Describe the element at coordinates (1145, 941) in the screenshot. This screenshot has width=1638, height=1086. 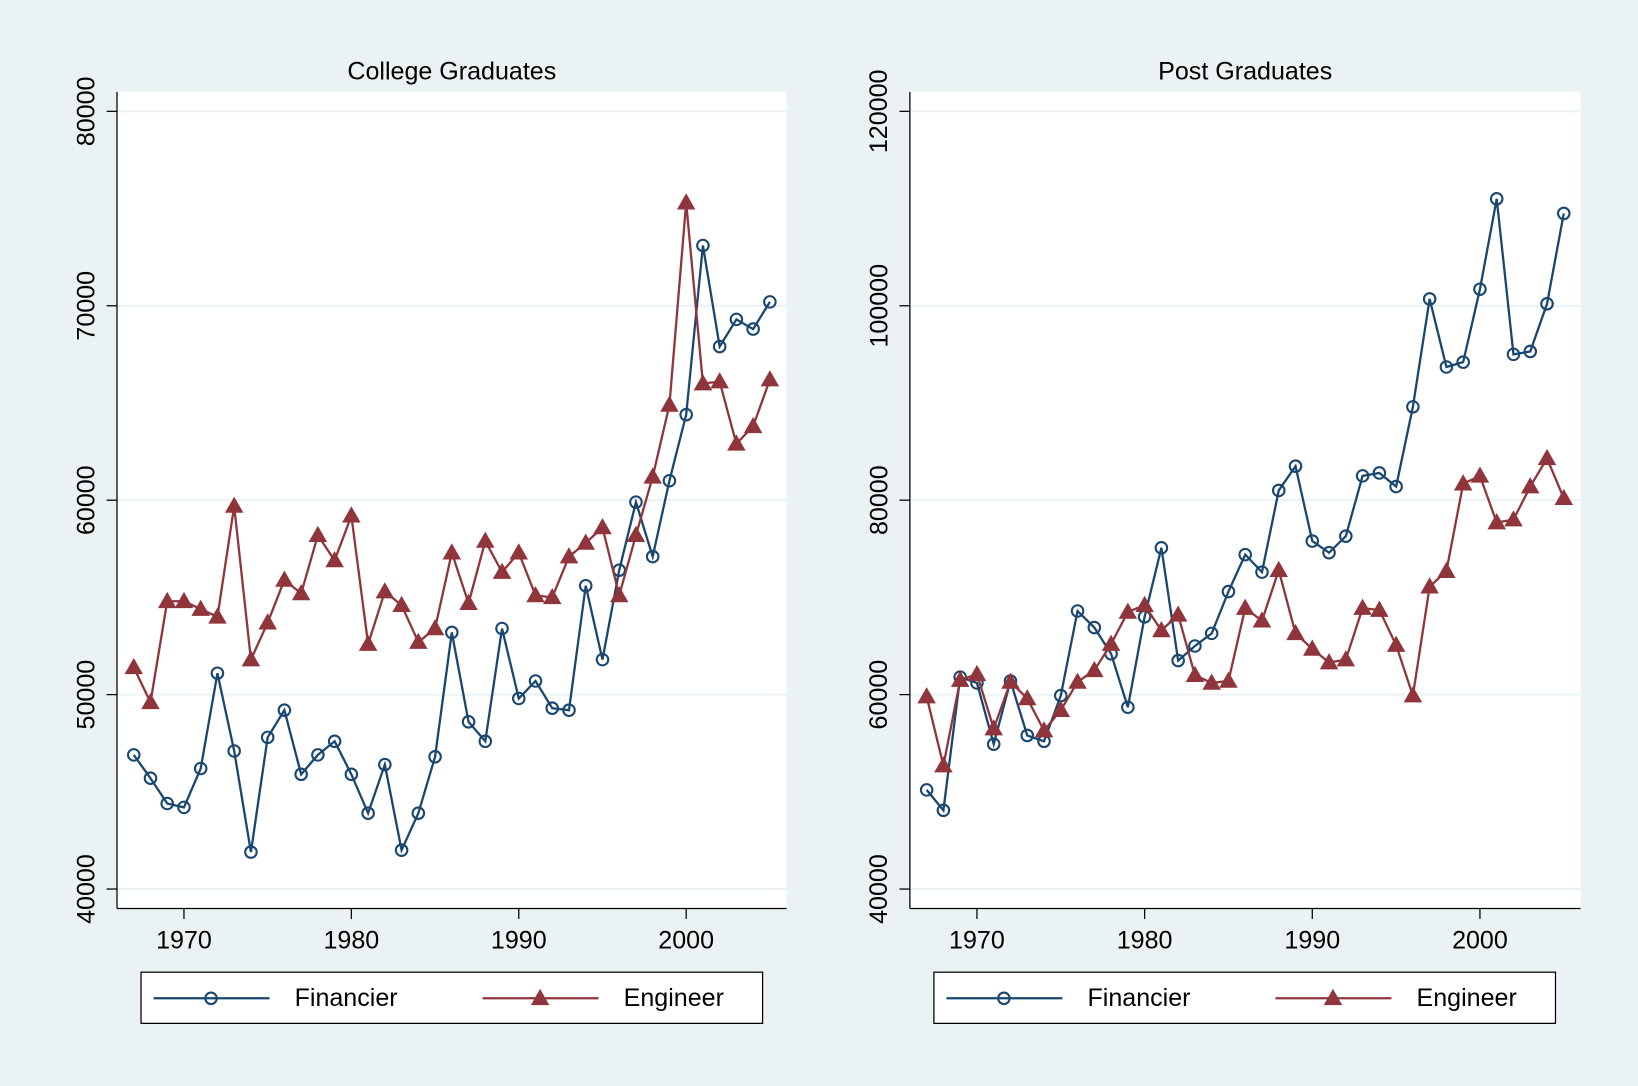
I see `x-tick-label: 1980` at that location.